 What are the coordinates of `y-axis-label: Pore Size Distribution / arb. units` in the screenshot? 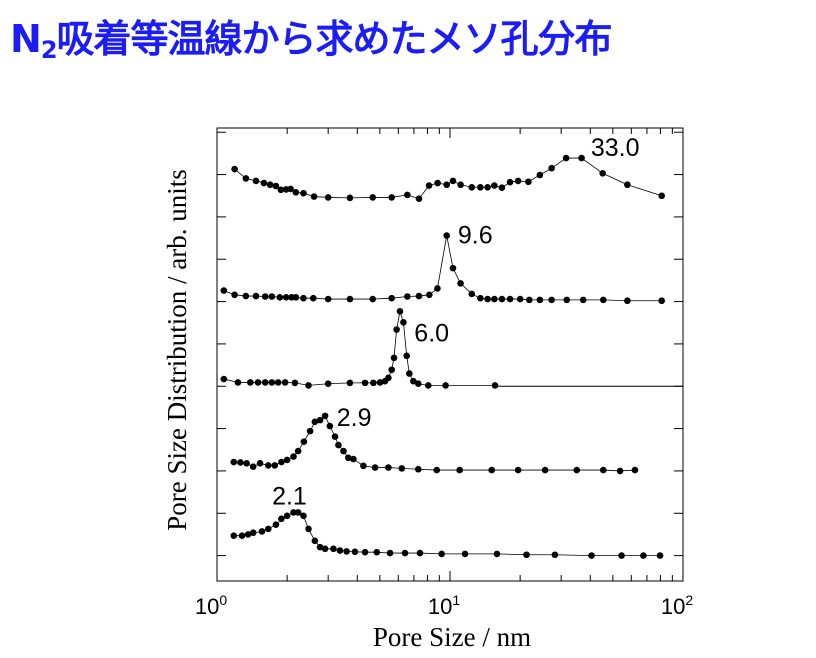 It's located at (177, 349).